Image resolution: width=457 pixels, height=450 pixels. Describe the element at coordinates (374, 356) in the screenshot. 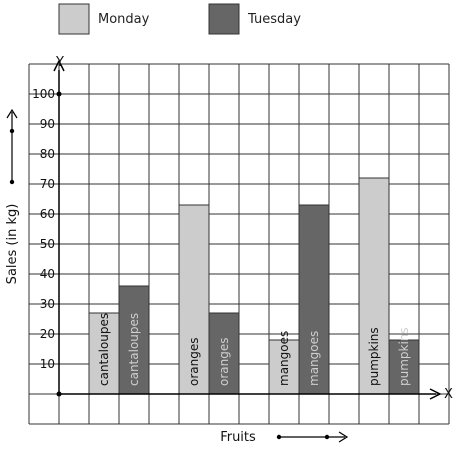

I see `bar-label-pumpkins-monday: pumpkins` at that location.